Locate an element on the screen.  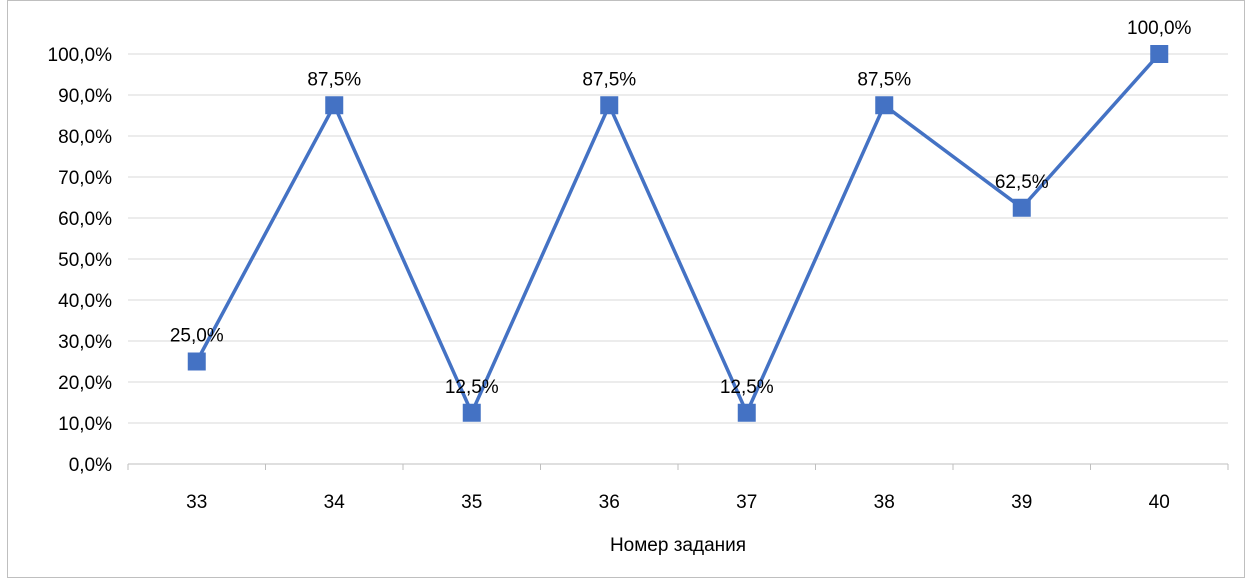
x-tick-label: 36 is located at coordinates (609, 502).